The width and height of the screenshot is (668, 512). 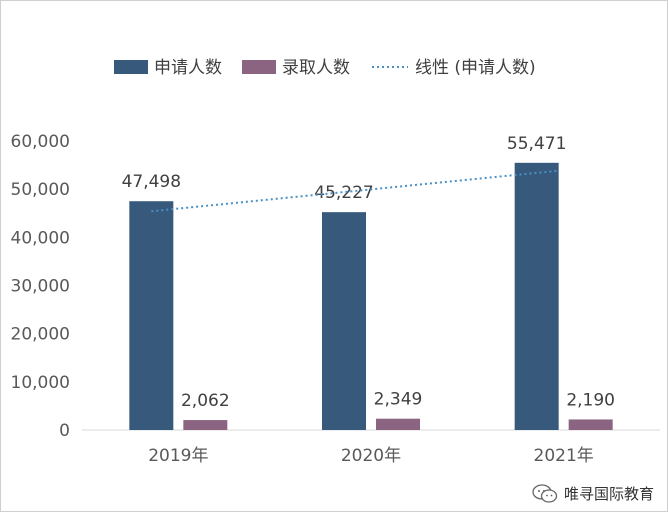 What do you see at coordinates (40, 190) in the screenshot?
I see `y-tick-label: 50,000` at bounding box center [40, 190].